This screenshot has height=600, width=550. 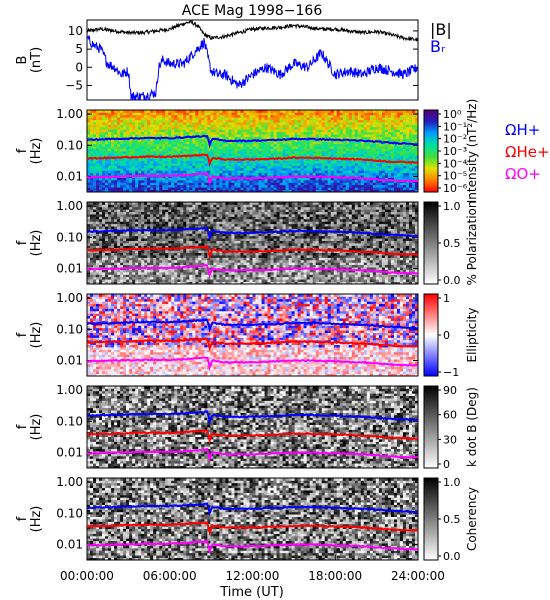 What do you see at coordinates (335, 576) in the screenshot?
I see `x-tick-label: 18:00:00` at bounding box center [335, 576].